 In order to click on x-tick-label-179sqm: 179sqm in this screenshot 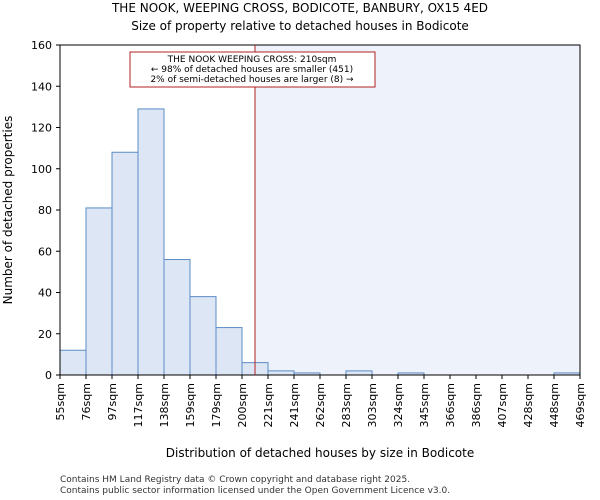, I will do `click(216, 405)`.